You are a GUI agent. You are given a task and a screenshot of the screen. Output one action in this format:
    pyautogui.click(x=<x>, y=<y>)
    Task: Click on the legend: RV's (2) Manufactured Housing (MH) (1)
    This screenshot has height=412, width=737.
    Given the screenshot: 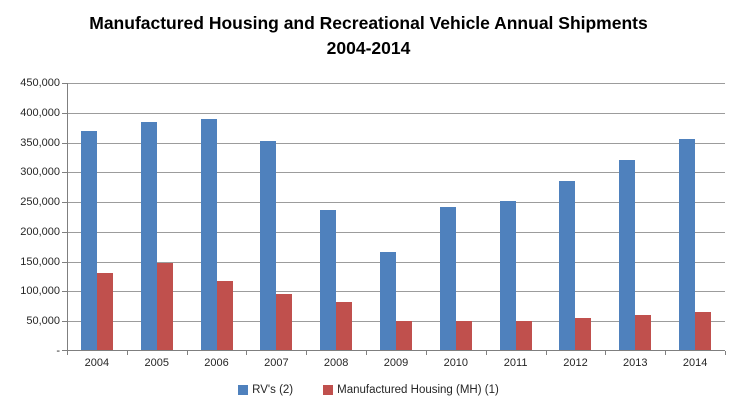 What is the action you would take?
    pyautogui.click(x=368, y=390)
    